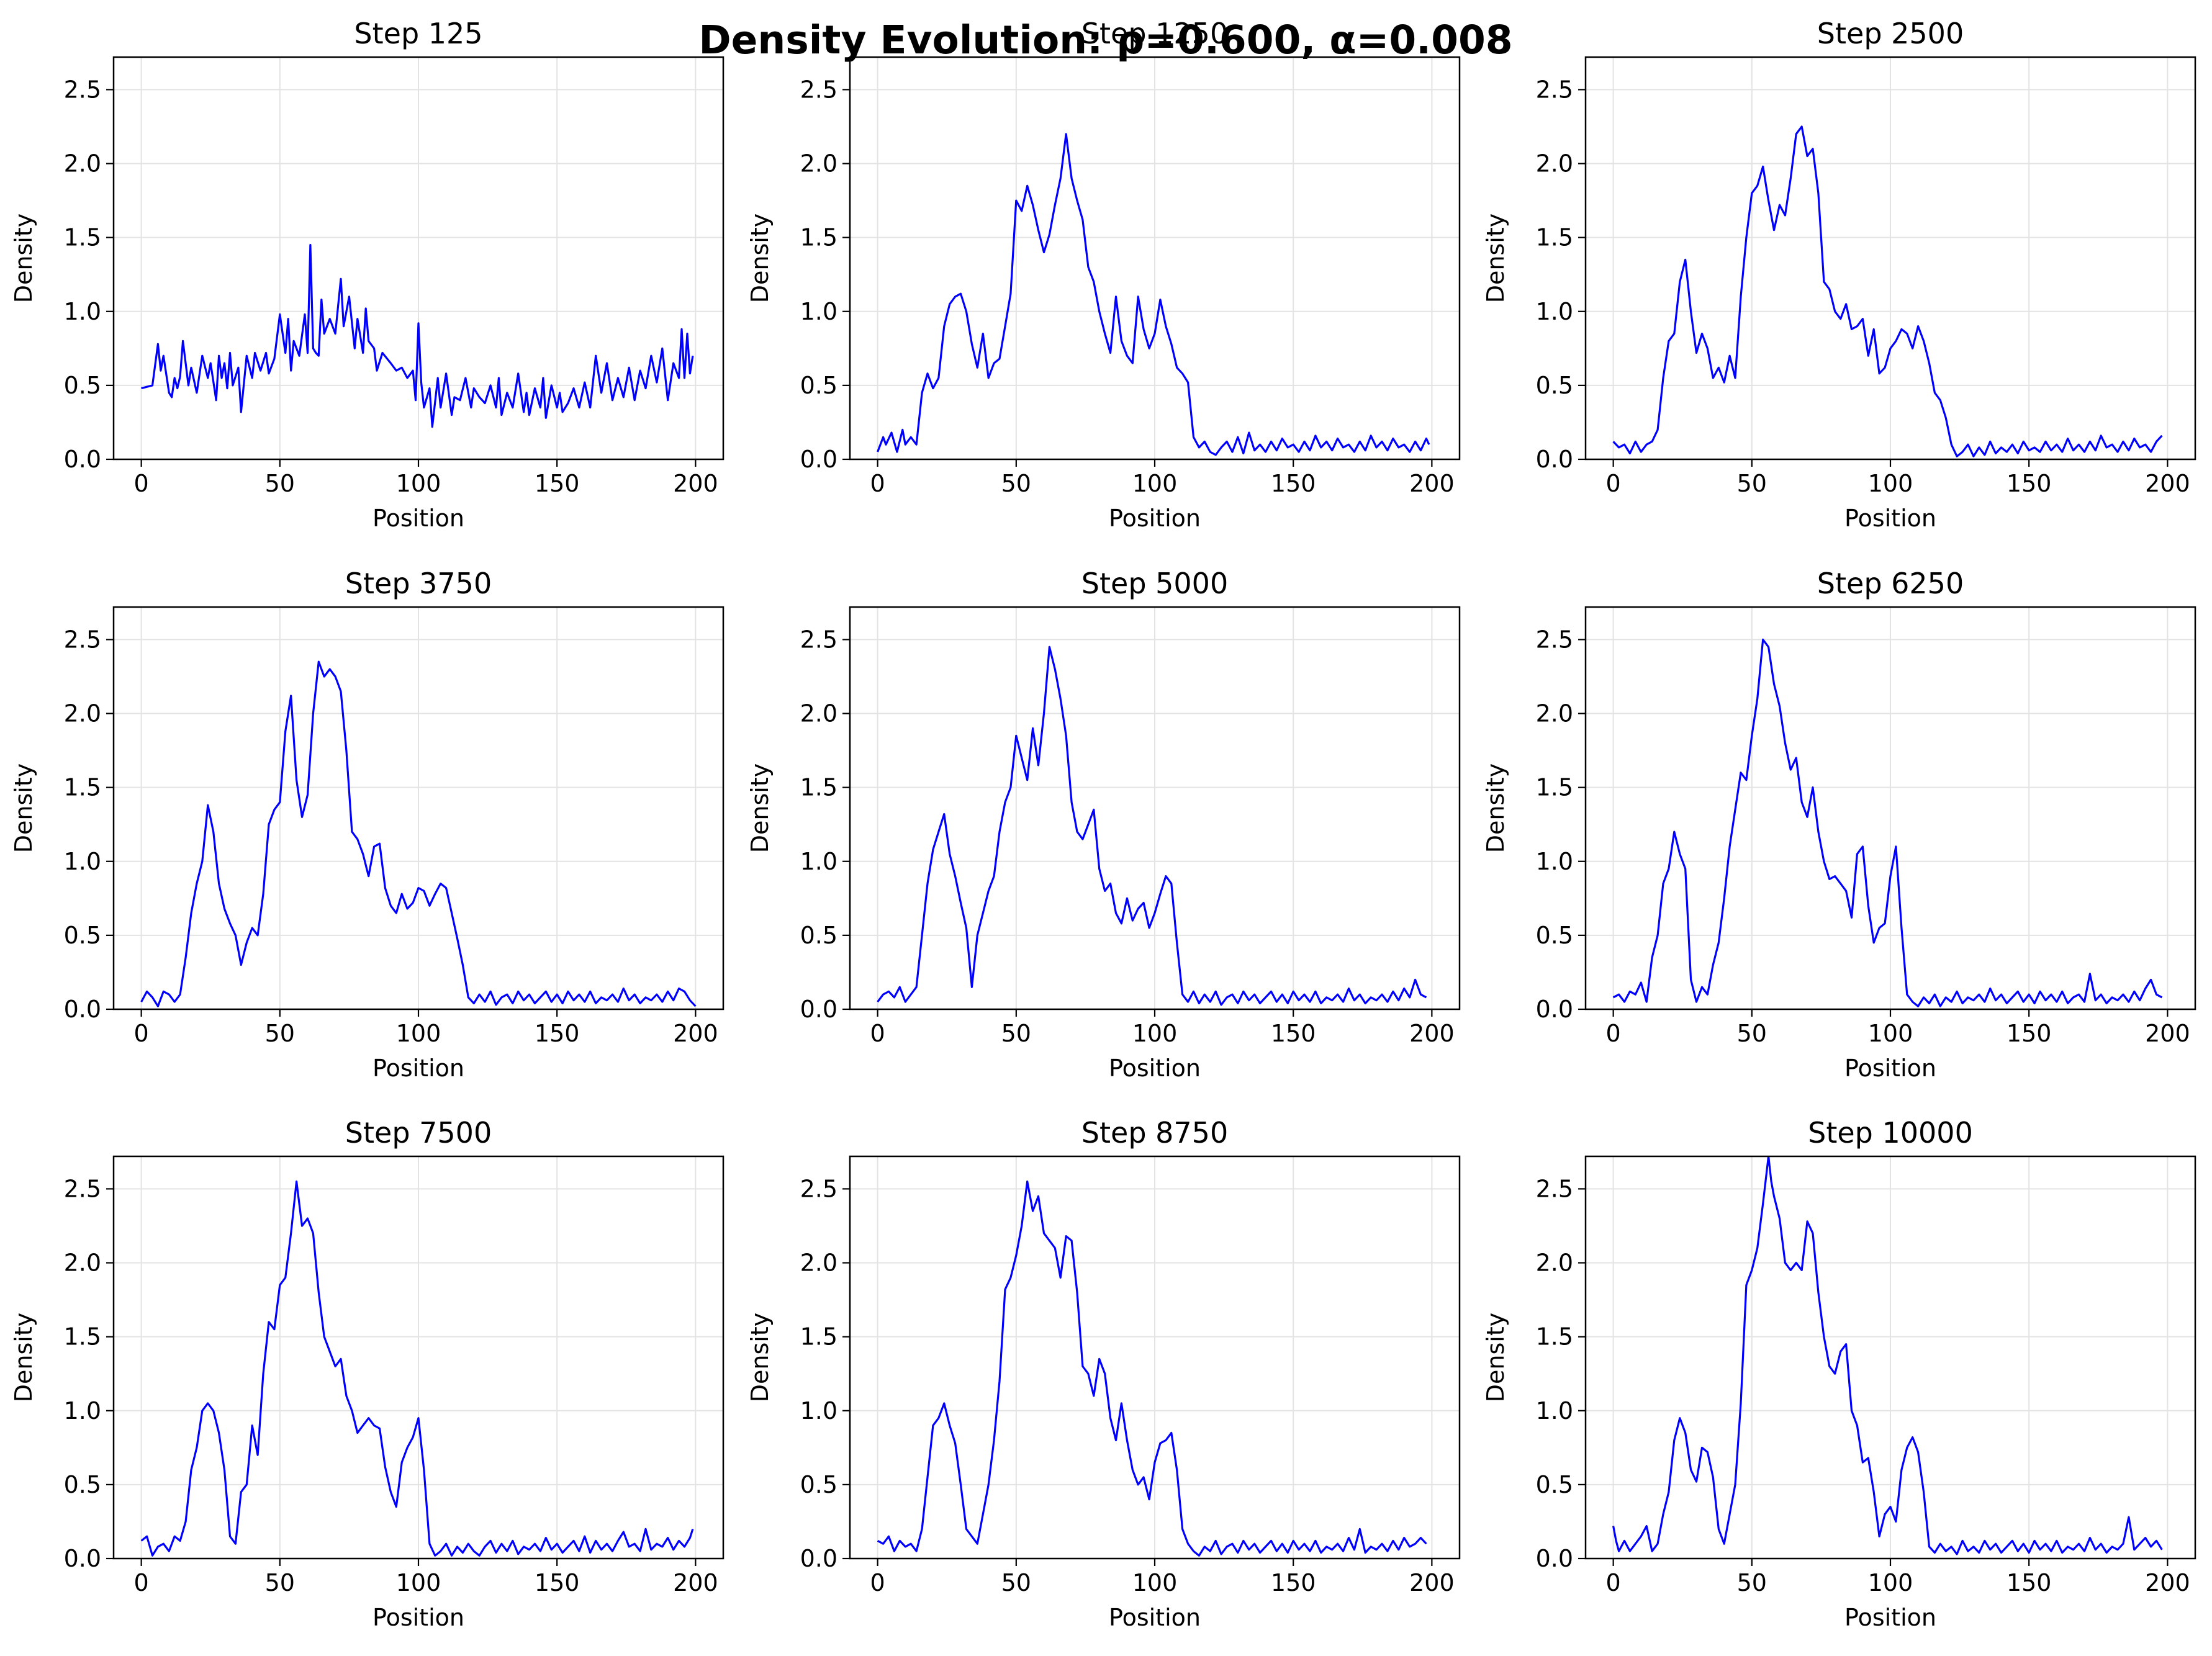 The image size is (2212, 1656). What do you see at coordinates (1154, 583) in the screenshot?
I see `subplot-title: Step 5000` at bounding box center [1154, 583].